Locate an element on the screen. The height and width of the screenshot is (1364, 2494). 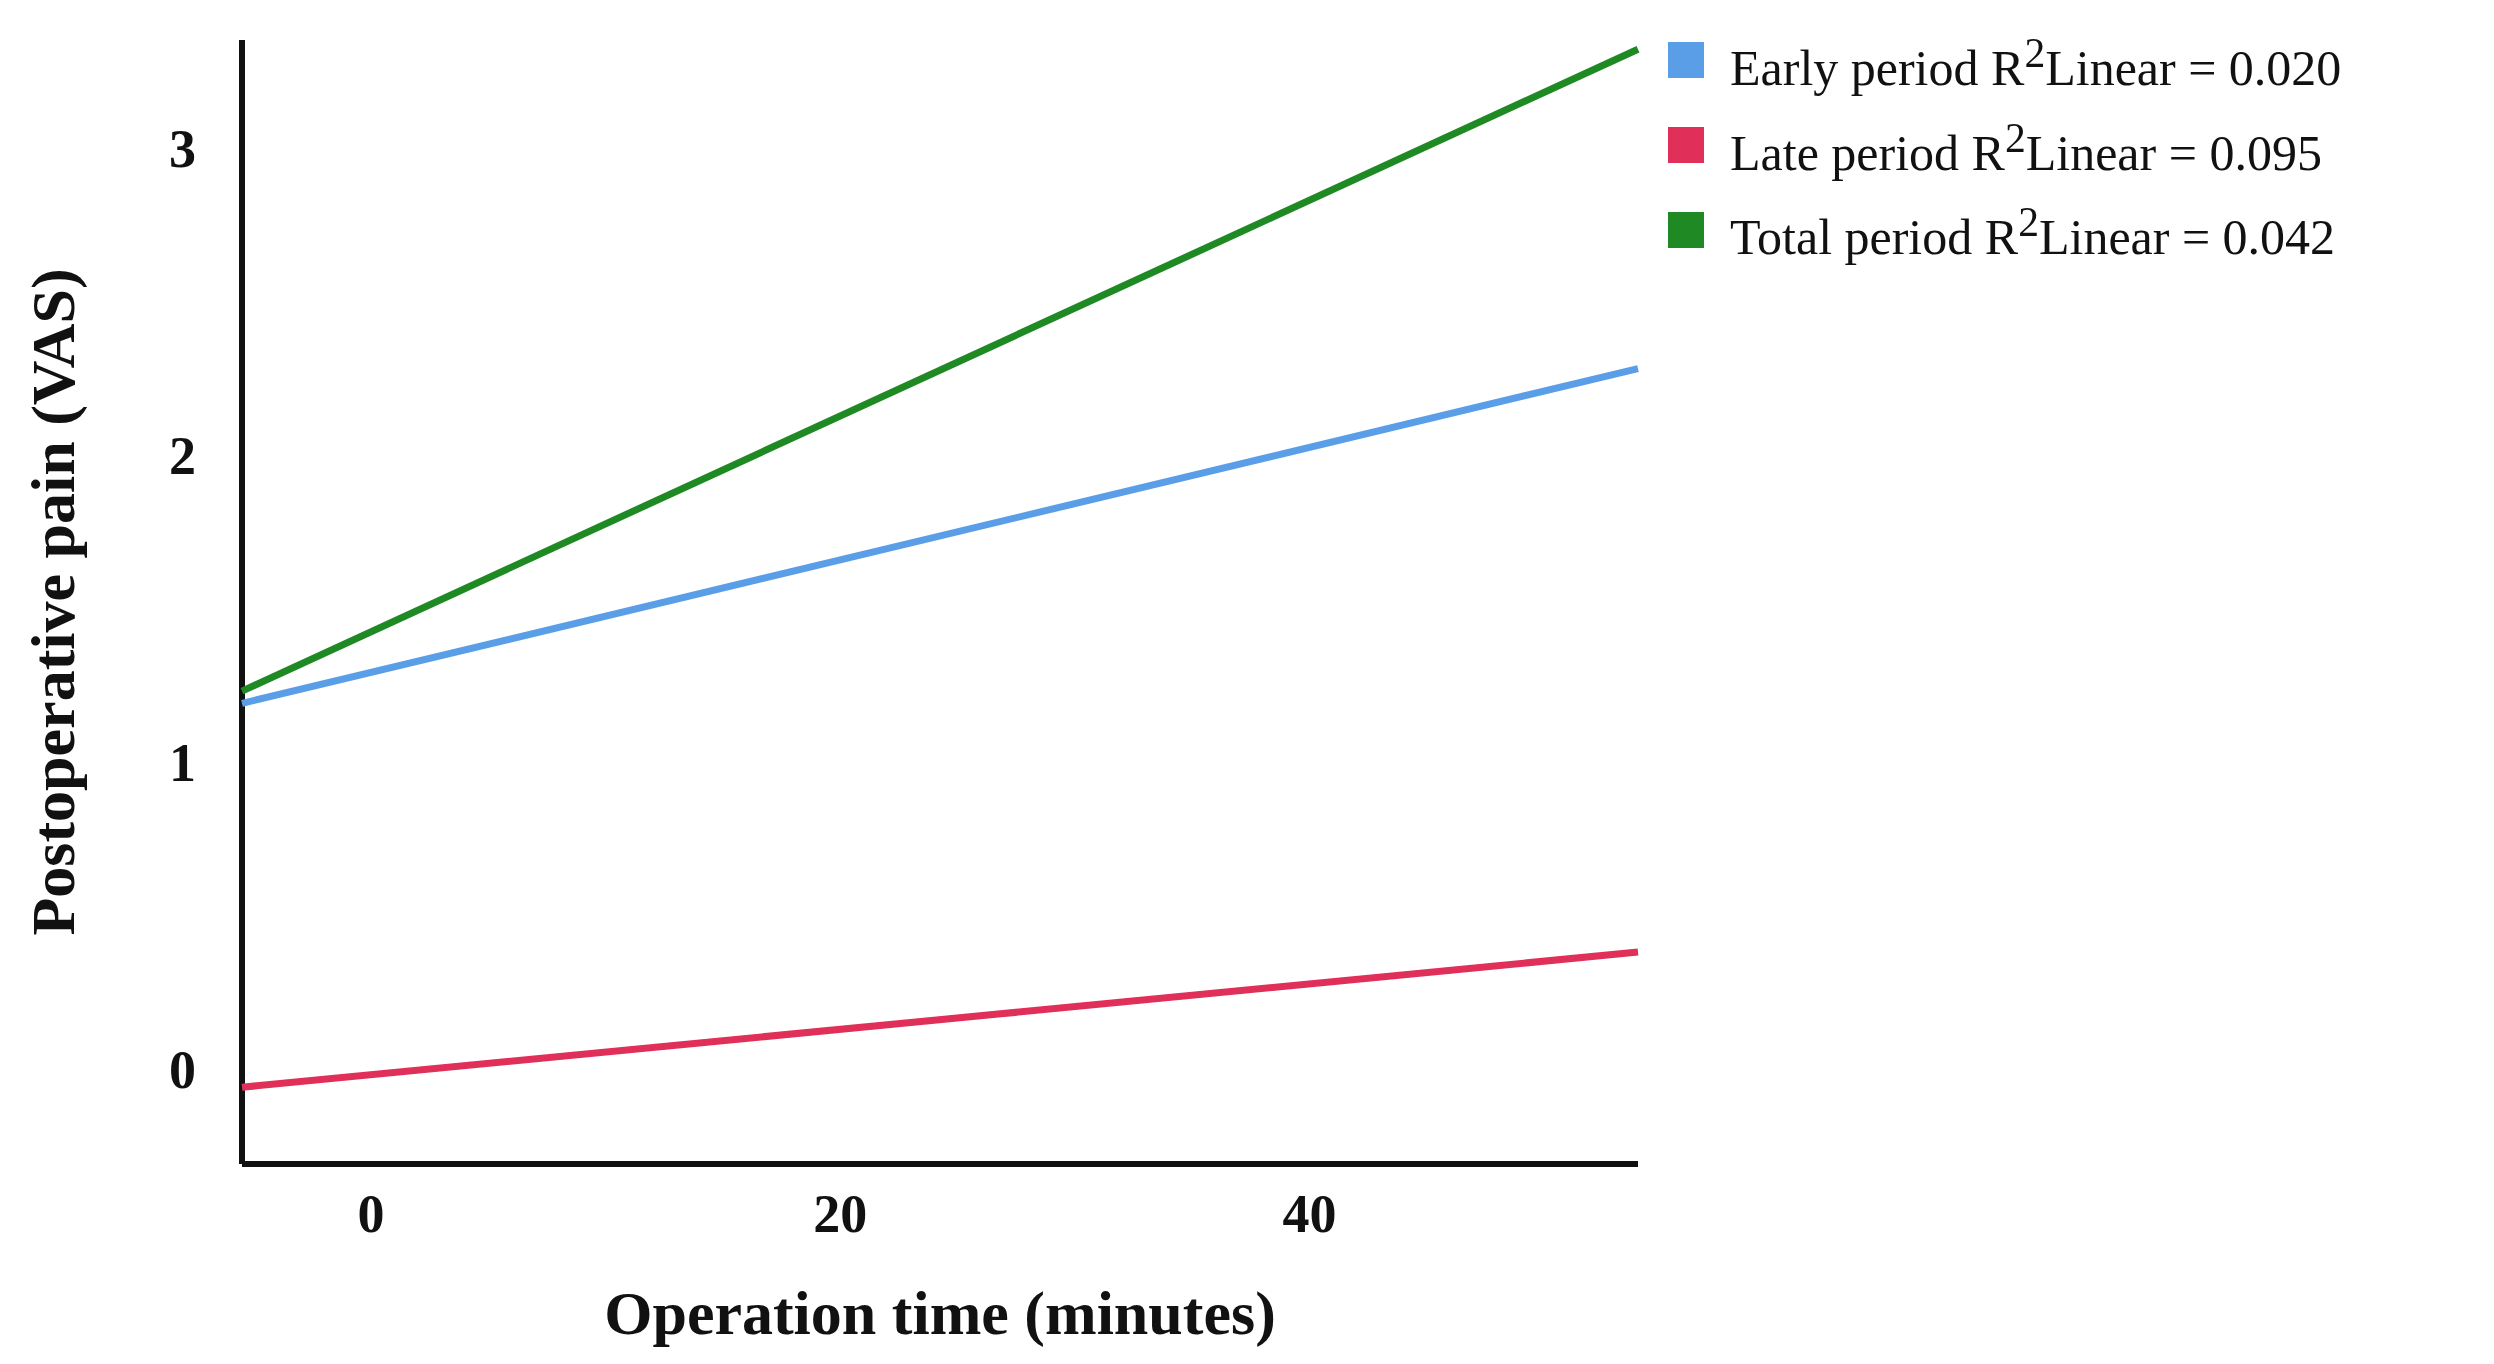
y-tick-label: 1 is located at coordinates (182, 762).